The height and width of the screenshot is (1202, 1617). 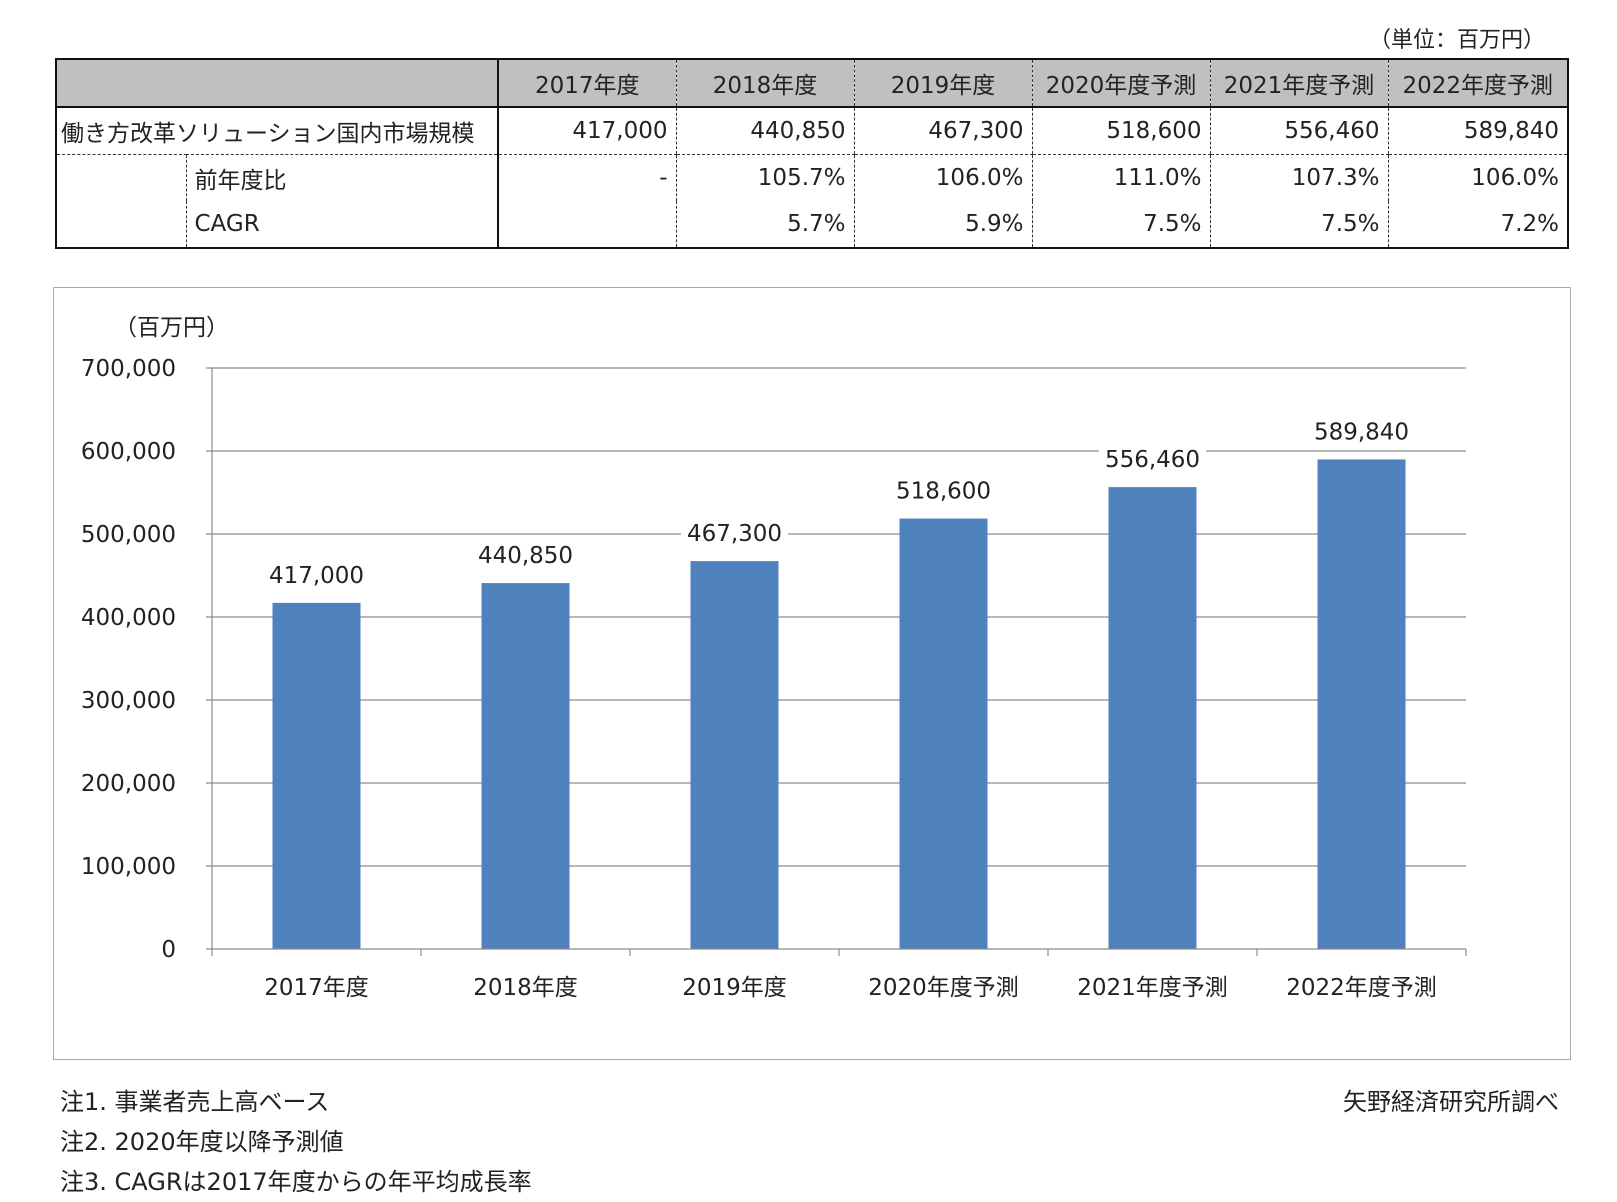 I want to click on x-tick-label: 2020年度予測, so click(x=943, y=988).